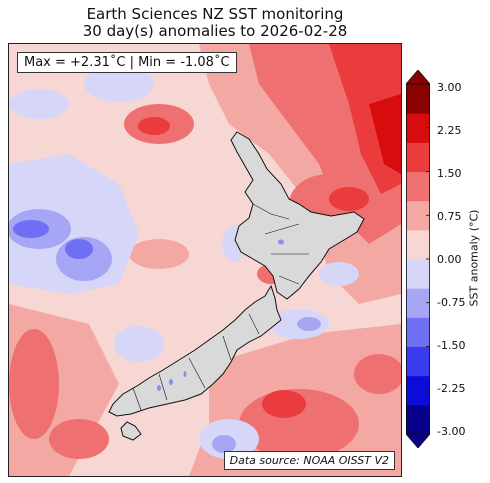 The height and width of the screenshot is (483, 490). Describe the element at coordinates (418, 440) in the screenshot. I see `colorbar-extend-min-arrow` at that location.